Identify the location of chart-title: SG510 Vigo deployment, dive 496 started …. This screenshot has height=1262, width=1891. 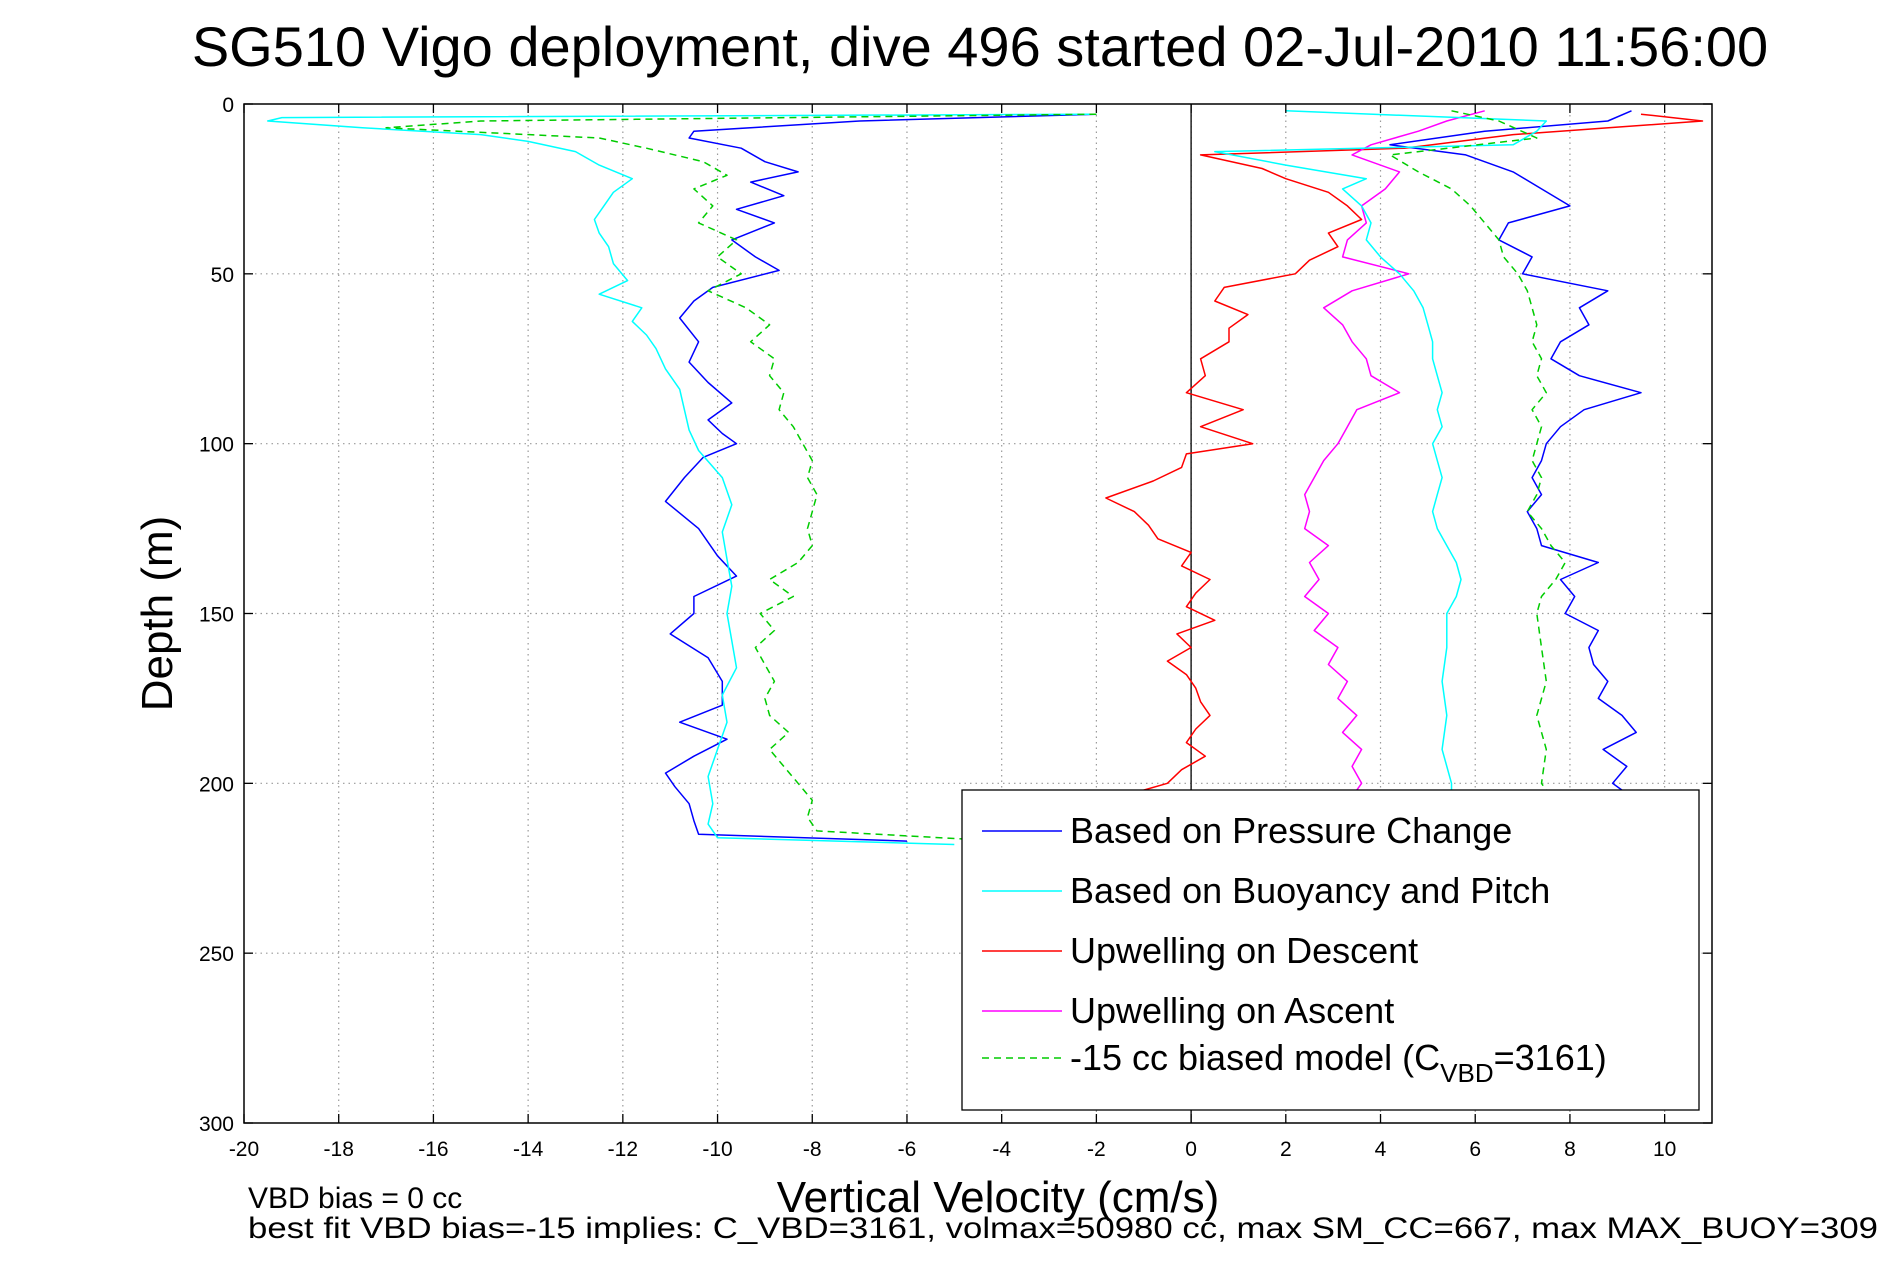
(980, 46).